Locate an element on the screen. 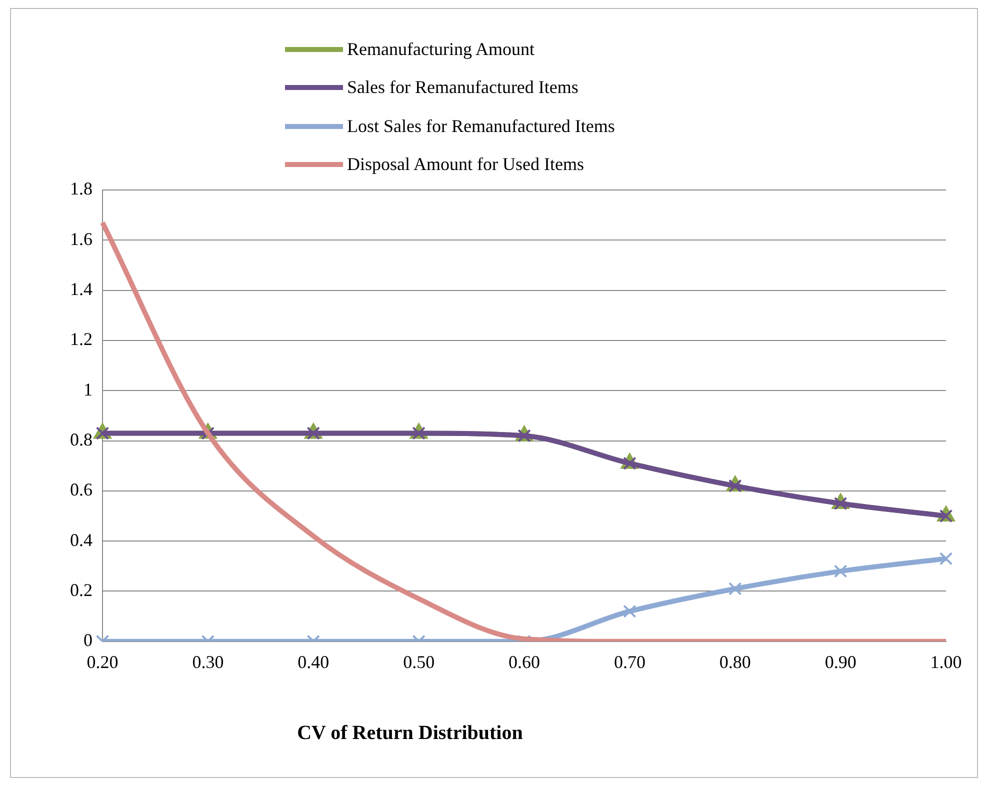 The width and height of the screenshot is (986, 787). y-tick-label: 1.4 is located at coordinates (81, 289).